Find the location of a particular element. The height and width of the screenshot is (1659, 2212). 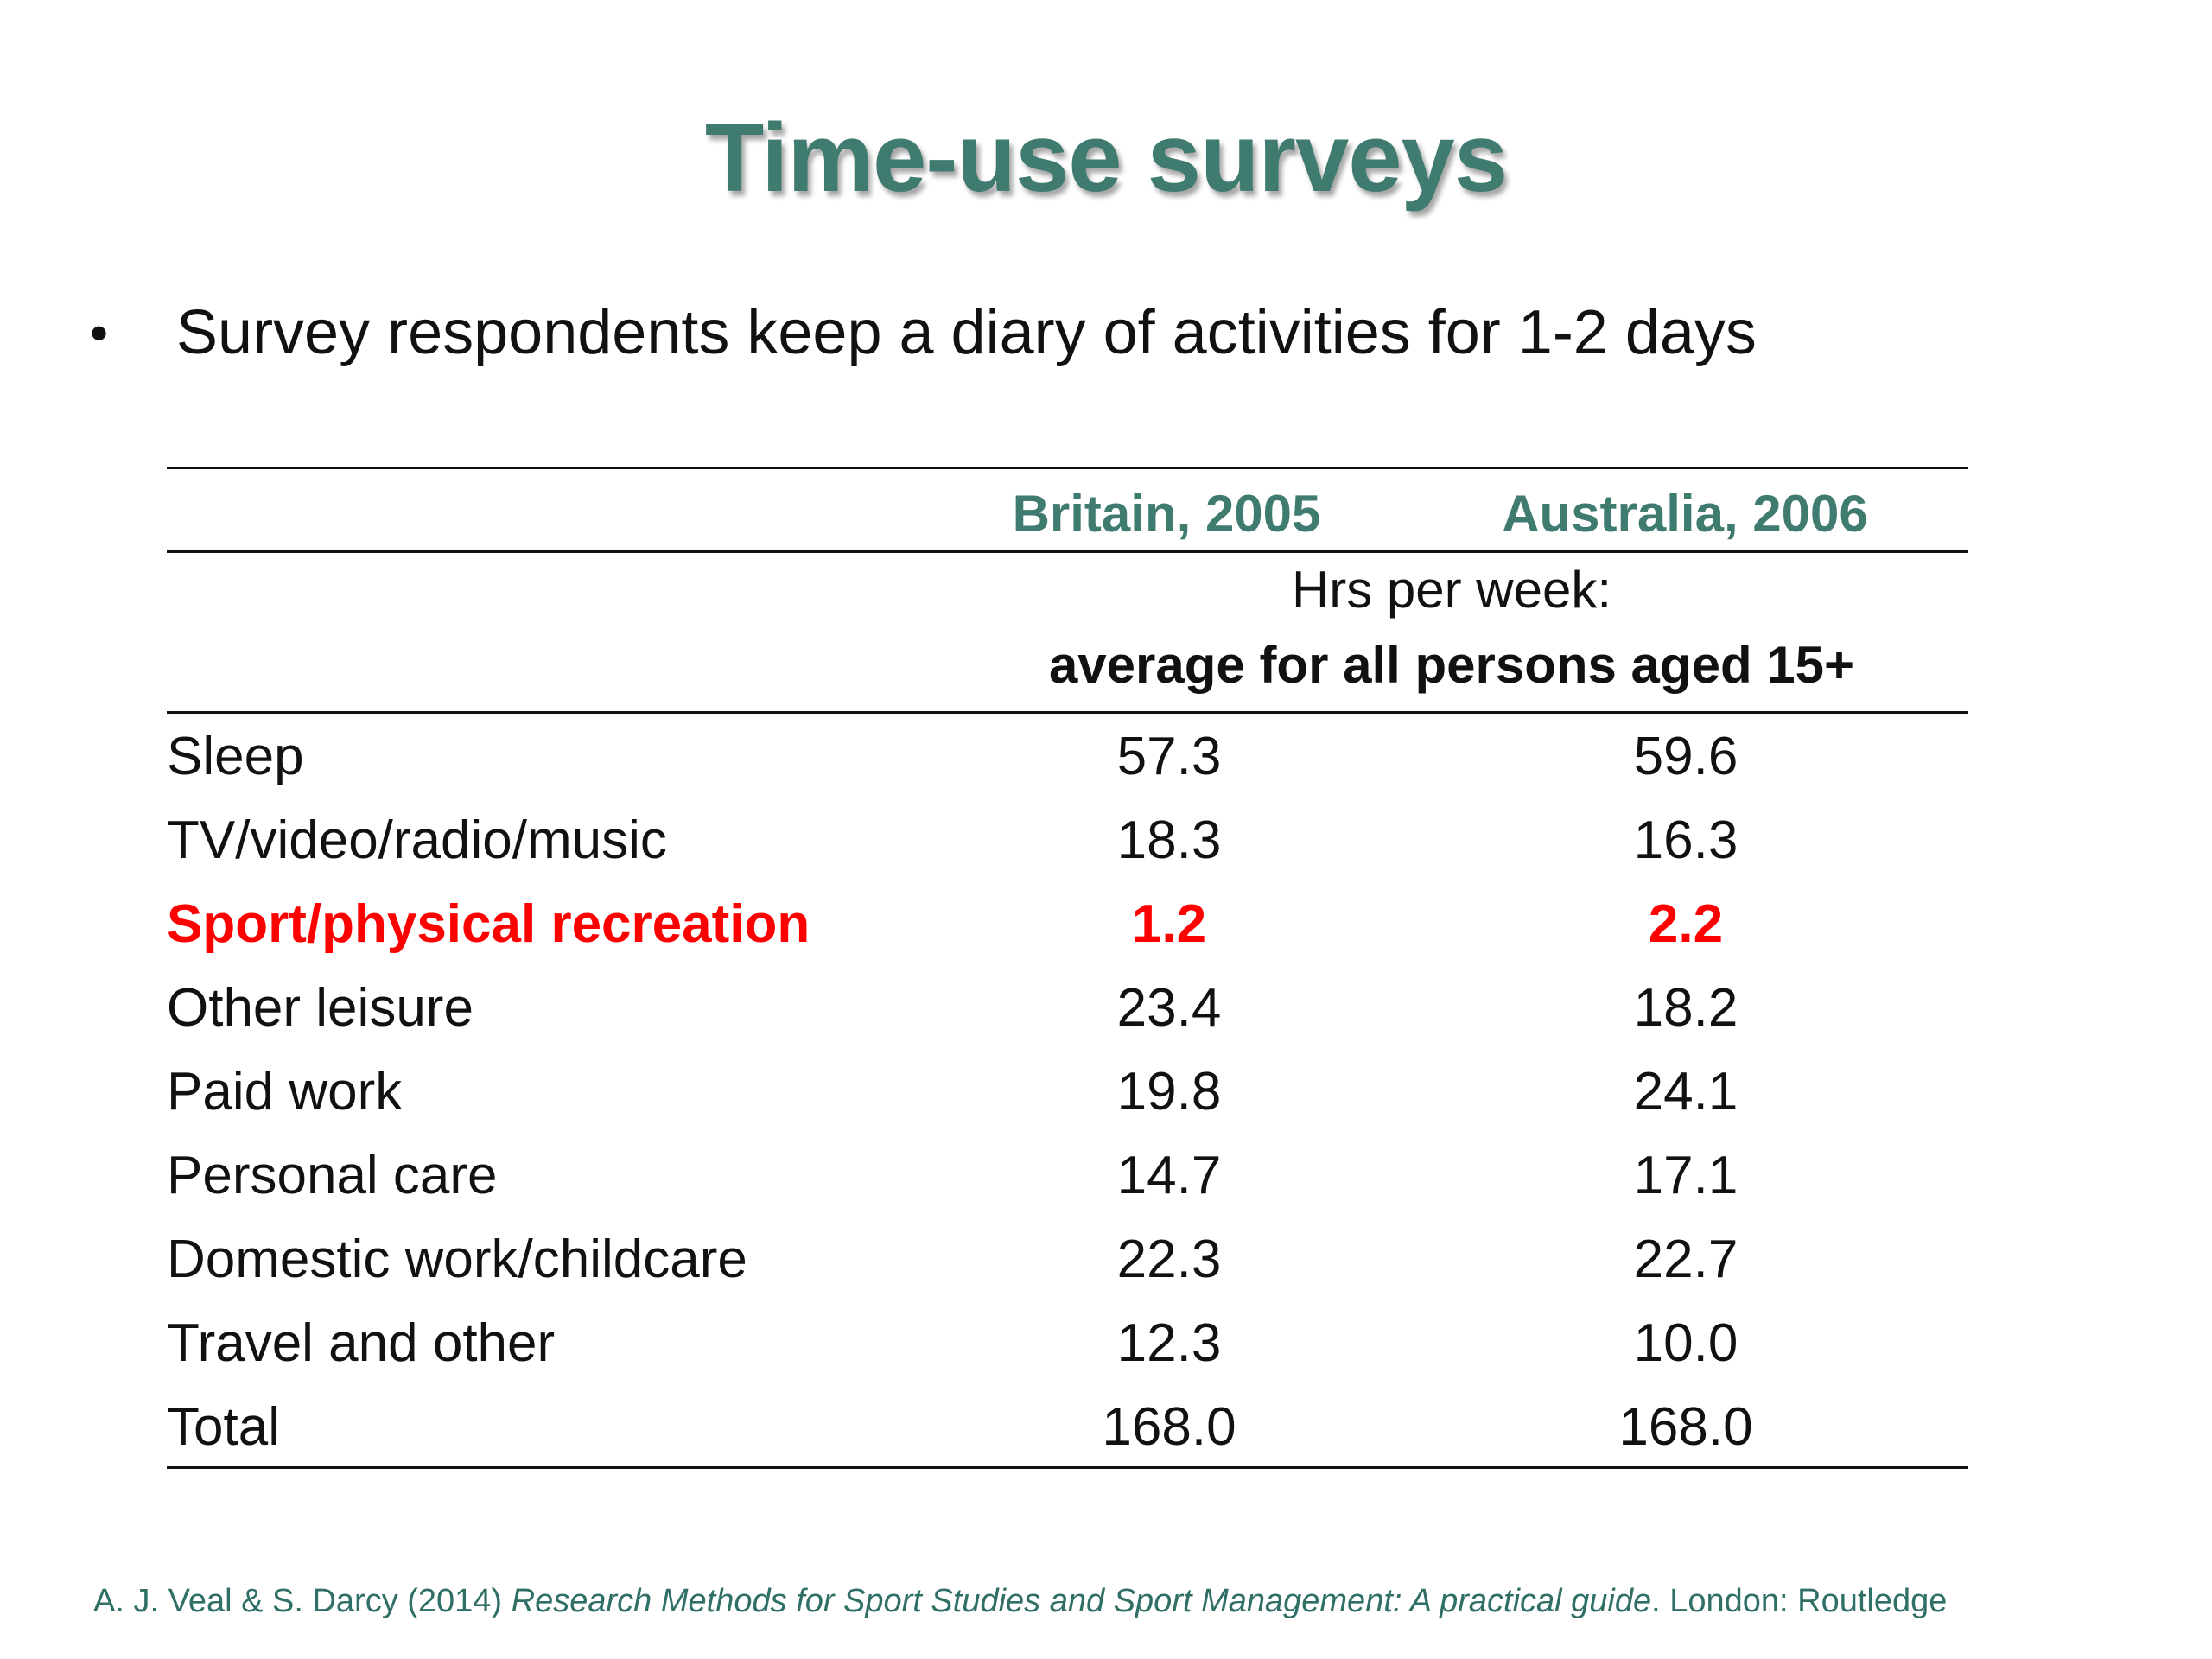

table-top-rule is located at coordinates (1067, 468).